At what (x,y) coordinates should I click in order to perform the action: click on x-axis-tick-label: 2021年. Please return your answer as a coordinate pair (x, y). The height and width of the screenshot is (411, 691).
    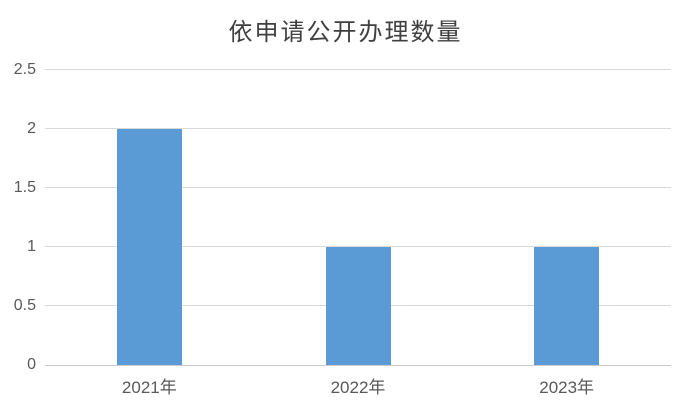
    Looking at the image, I should click on (149, 387).